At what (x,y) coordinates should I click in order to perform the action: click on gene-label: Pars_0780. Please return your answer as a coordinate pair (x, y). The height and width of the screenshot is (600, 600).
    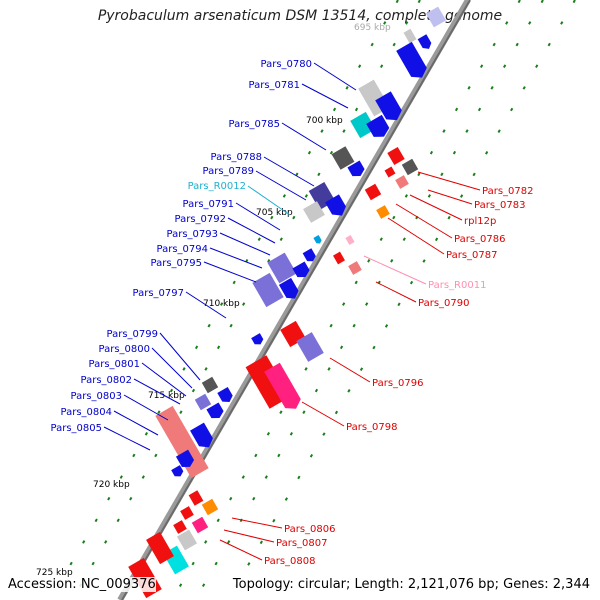
    Looking at the image, I should click on (286, 64).